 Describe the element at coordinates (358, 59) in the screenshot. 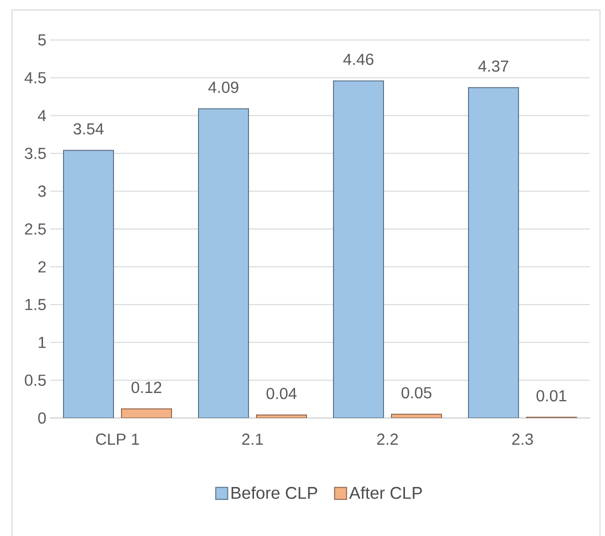

I see `data-label: 4.46` at that location.